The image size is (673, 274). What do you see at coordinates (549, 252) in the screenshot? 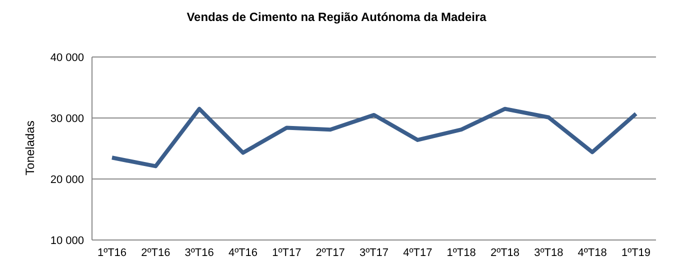
I see `x-tick-label: 3ºT18` at bounding box center [549, 252].